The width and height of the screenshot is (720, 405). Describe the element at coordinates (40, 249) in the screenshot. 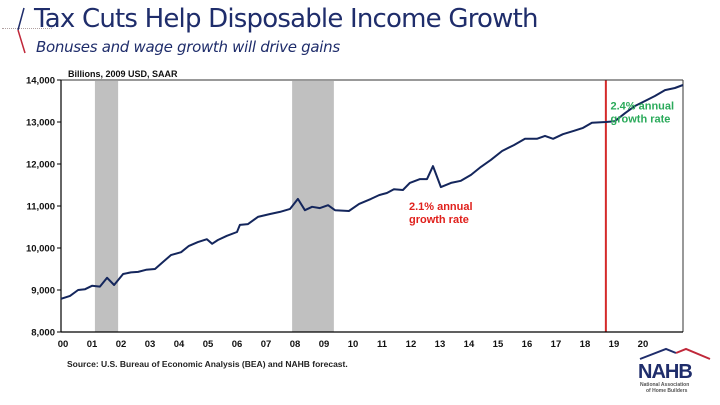

I see `y-tick-label: 10,000` at that location.